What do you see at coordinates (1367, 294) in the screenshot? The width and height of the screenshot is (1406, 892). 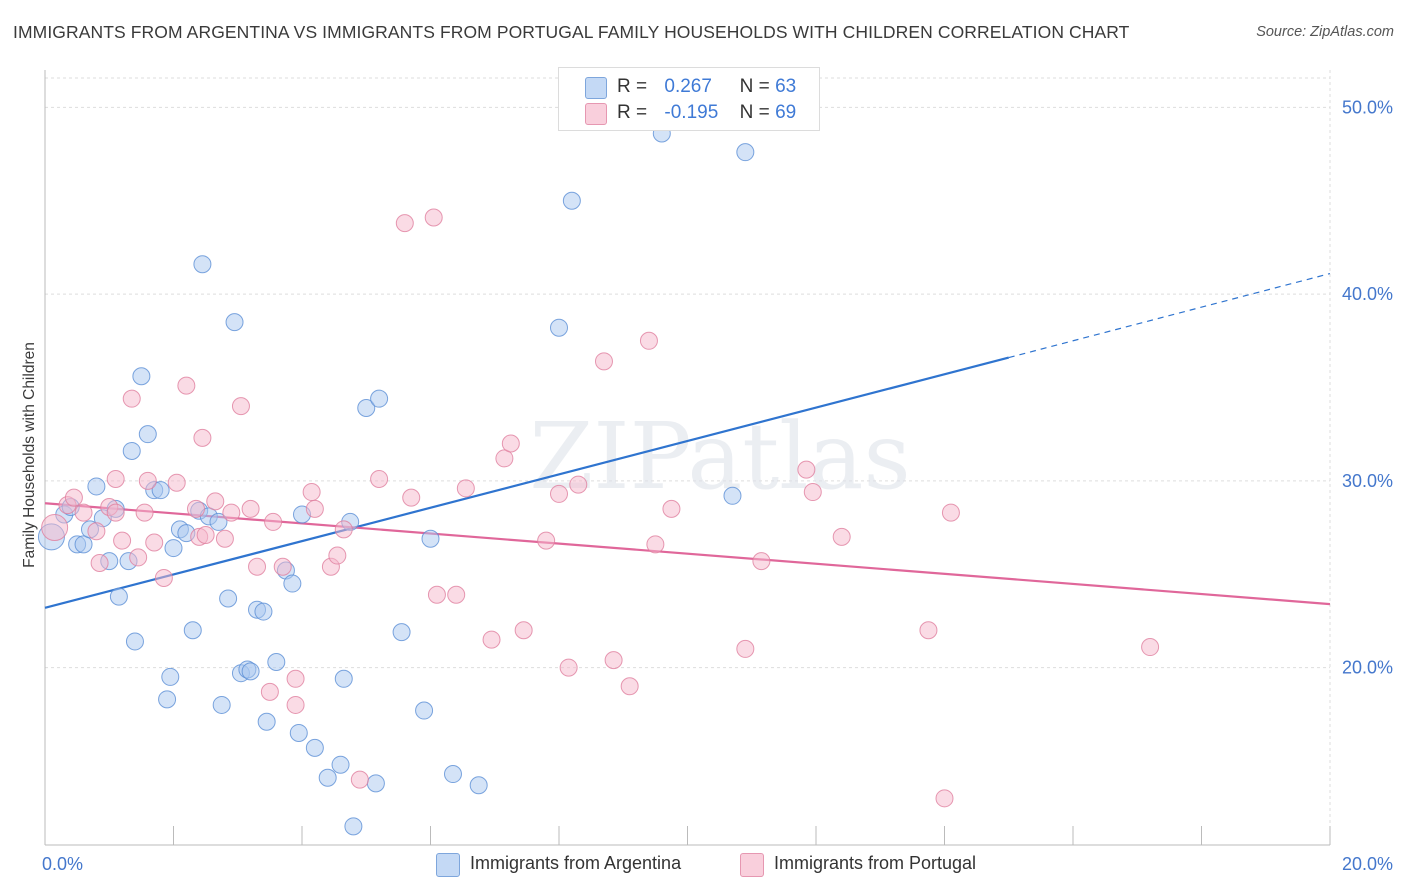 I see `y-tick-label: 40.0%` at bounding box center [1367, 294].